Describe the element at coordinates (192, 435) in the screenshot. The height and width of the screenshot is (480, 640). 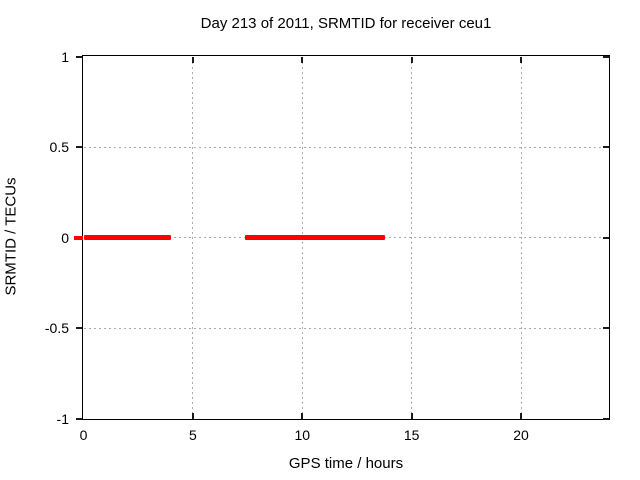
I see `x-tick-label: 5` at that location.